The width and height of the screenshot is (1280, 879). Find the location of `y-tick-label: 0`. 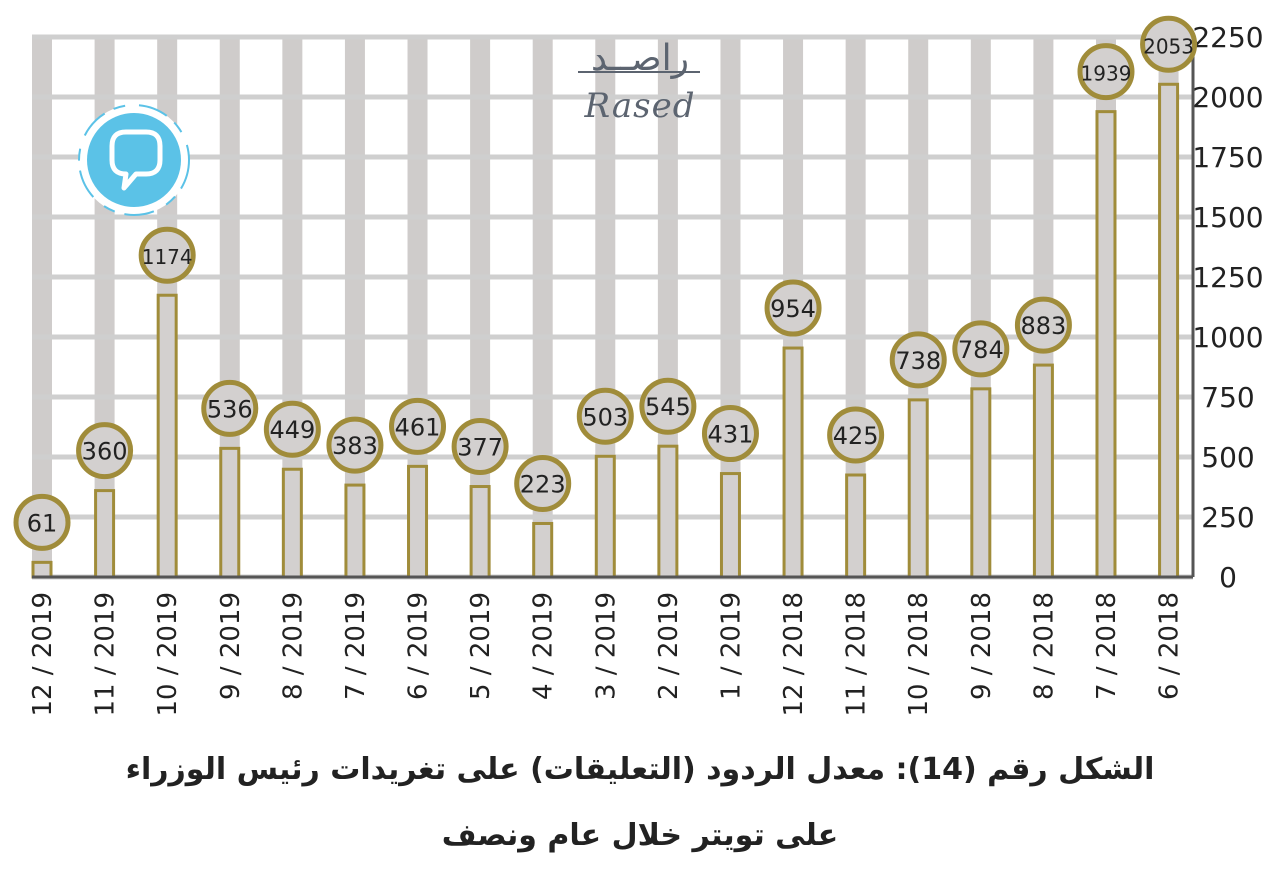

y-tick-label: 0 is located at coordinates (1228, 577).